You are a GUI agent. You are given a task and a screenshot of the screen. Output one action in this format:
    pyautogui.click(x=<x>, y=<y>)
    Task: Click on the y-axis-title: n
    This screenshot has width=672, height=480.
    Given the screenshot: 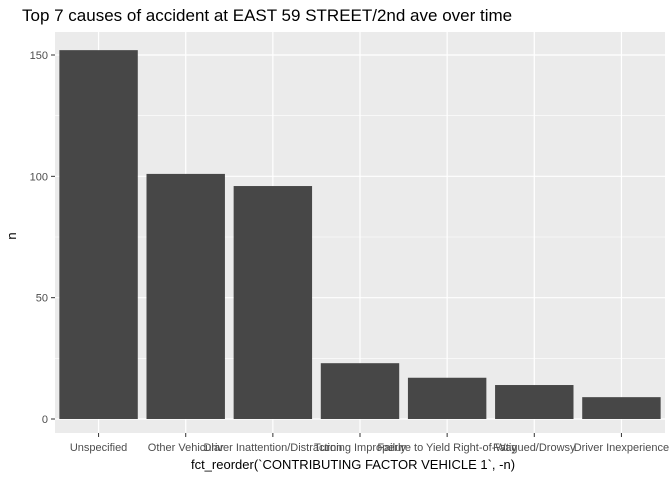 What is the action you would take?
    pyautogui.click(x=11, y=235)
    